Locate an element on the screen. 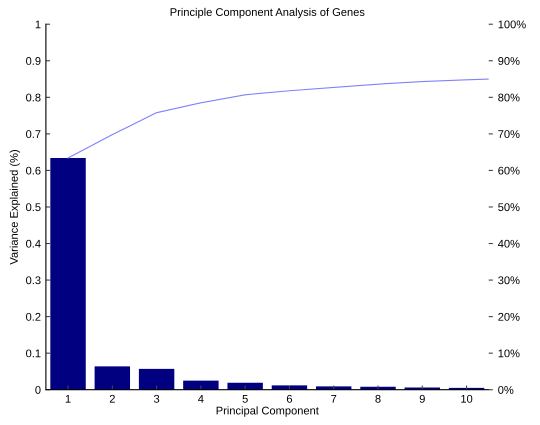 The image size is (540, 425). x-tick-label: 4 is located at coordinates (201, 398).